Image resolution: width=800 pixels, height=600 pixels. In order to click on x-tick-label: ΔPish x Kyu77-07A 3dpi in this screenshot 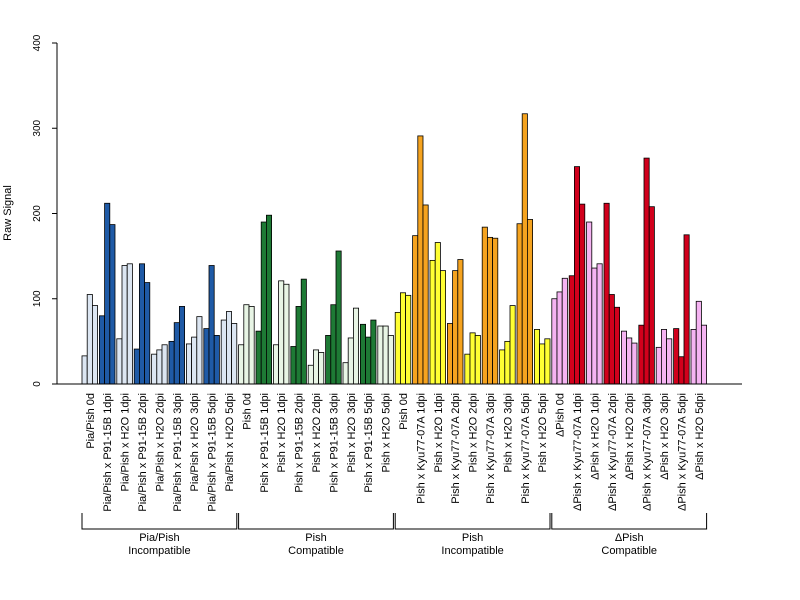, I will do `click(648, 452)`.